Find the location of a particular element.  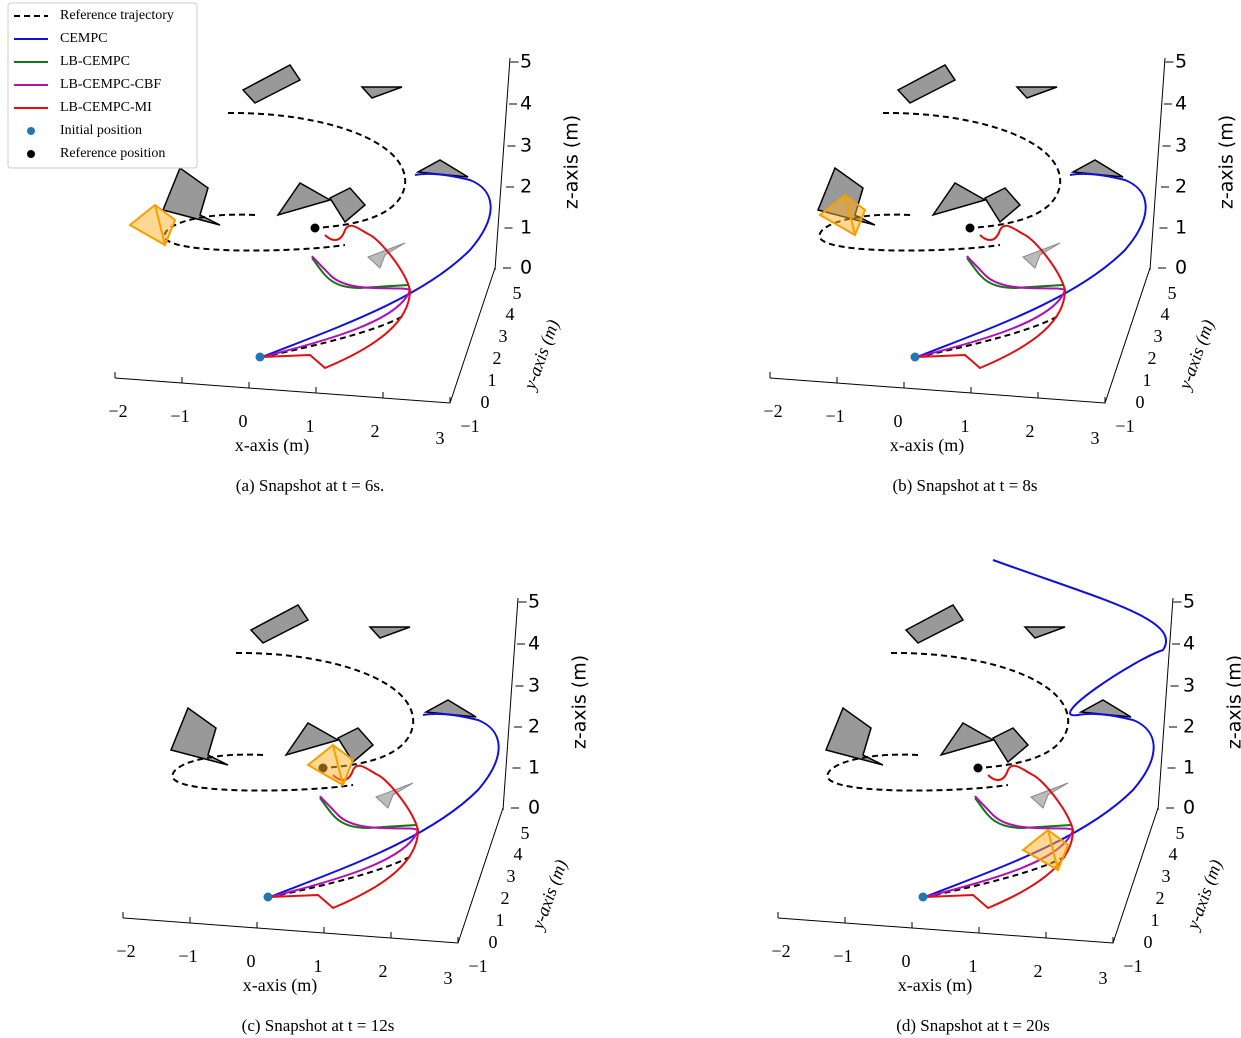

legend-label: Initial position is located at coordinates (101, 130).